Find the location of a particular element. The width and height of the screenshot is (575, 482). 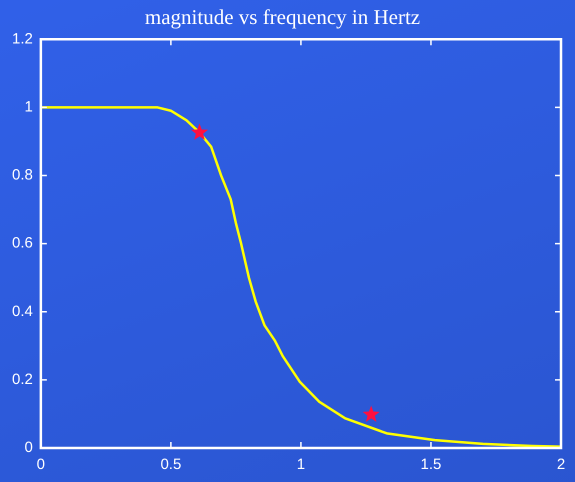

y-tick-label: 1 is located at coordinates (28, 107).